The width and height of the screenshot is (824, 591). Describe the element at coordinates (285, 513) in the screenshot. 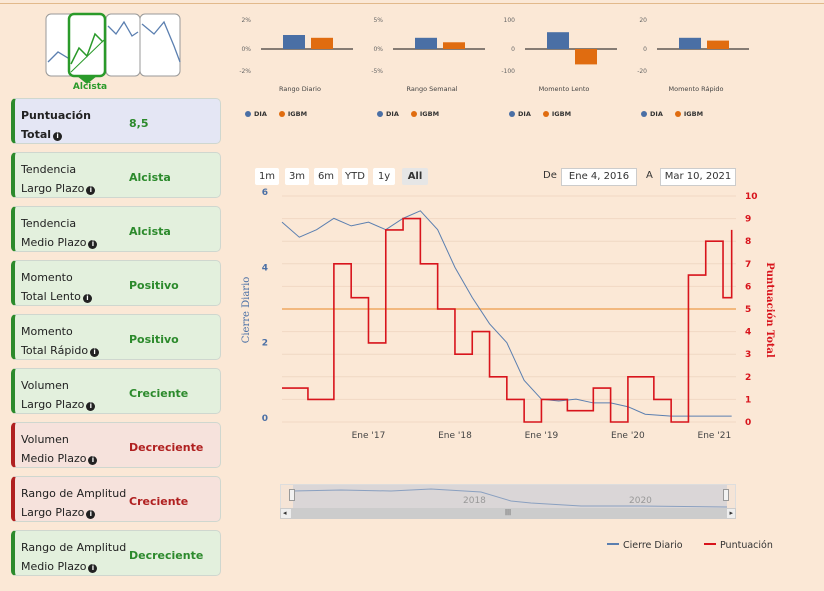

I see `scroll-left-icon: ◂` at that location.